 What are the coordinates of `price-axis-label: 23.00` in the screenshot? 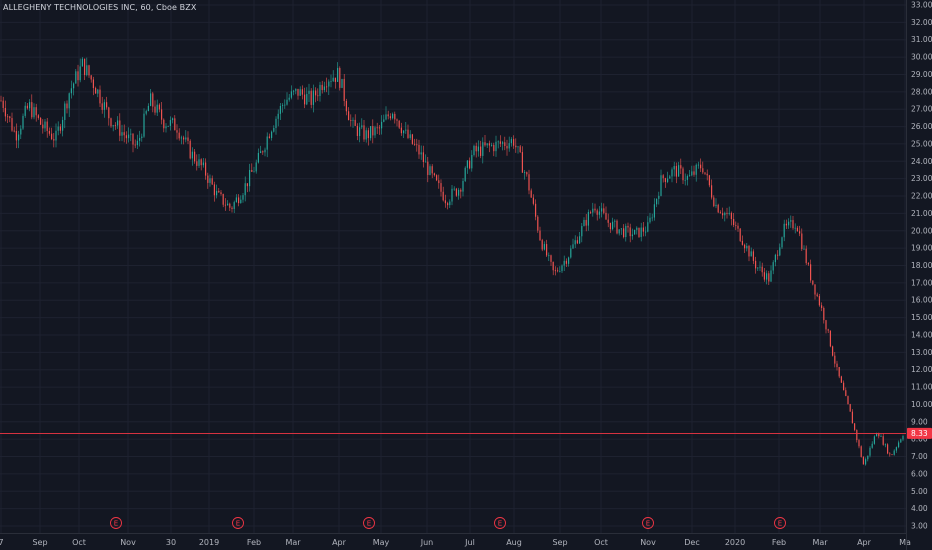 It's located at (921, 178).